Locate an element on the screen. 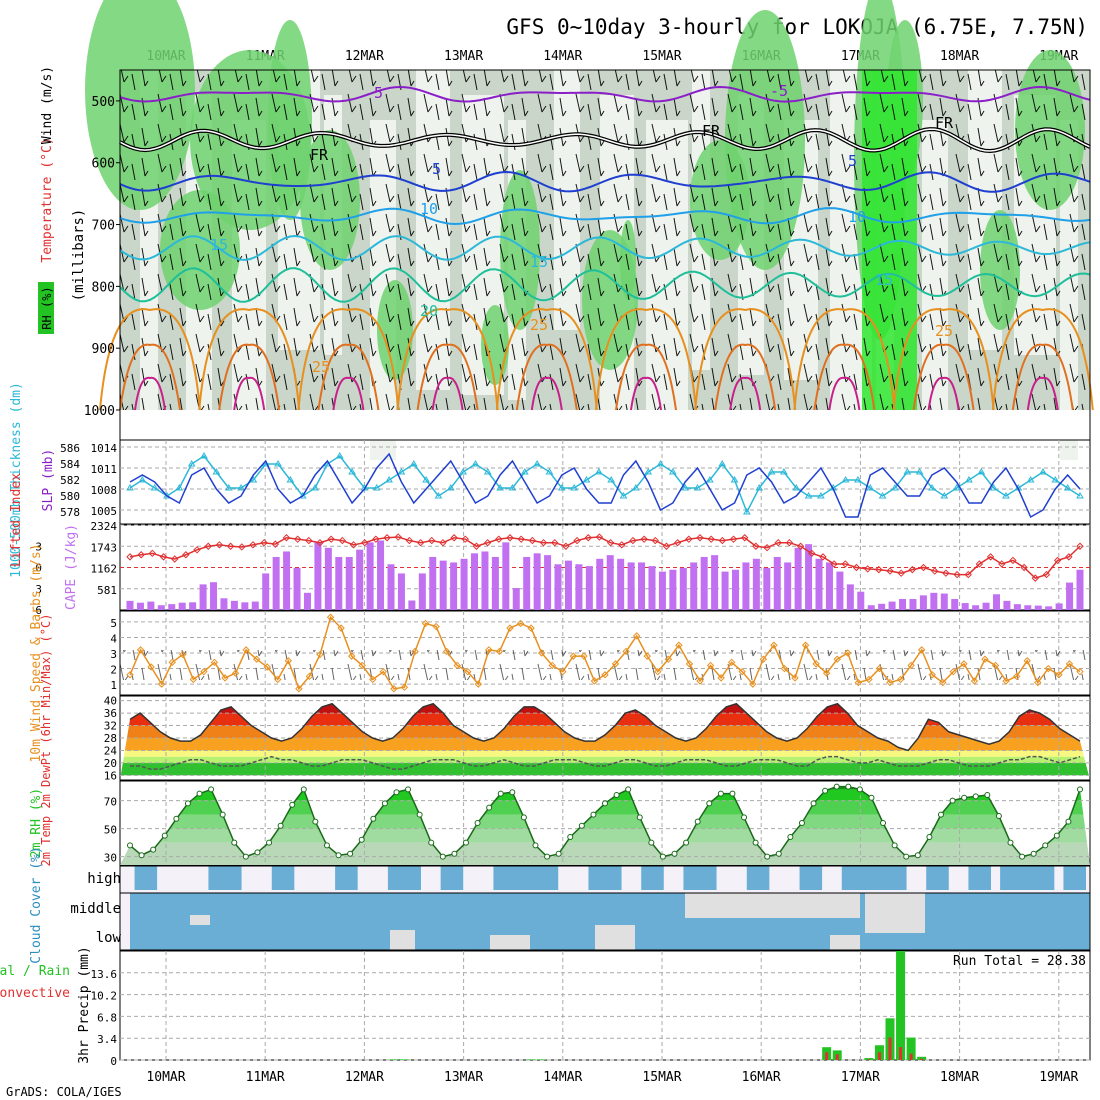 The height and width of the screenshot is (1100, 1100). temp-tick-label: 32 is located at coordinates (110, 726).